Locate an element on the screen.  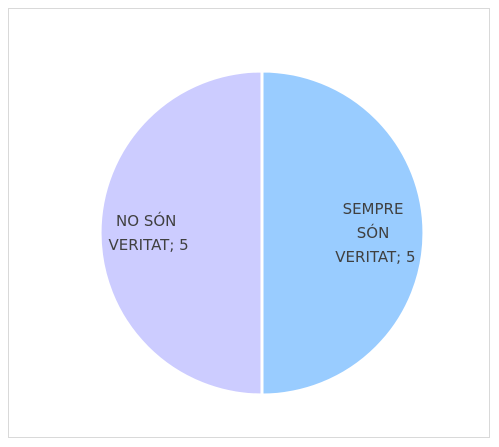
data-label: SEMPRE SÓN VERITAT; 5 is located at coordinates (375, 233).